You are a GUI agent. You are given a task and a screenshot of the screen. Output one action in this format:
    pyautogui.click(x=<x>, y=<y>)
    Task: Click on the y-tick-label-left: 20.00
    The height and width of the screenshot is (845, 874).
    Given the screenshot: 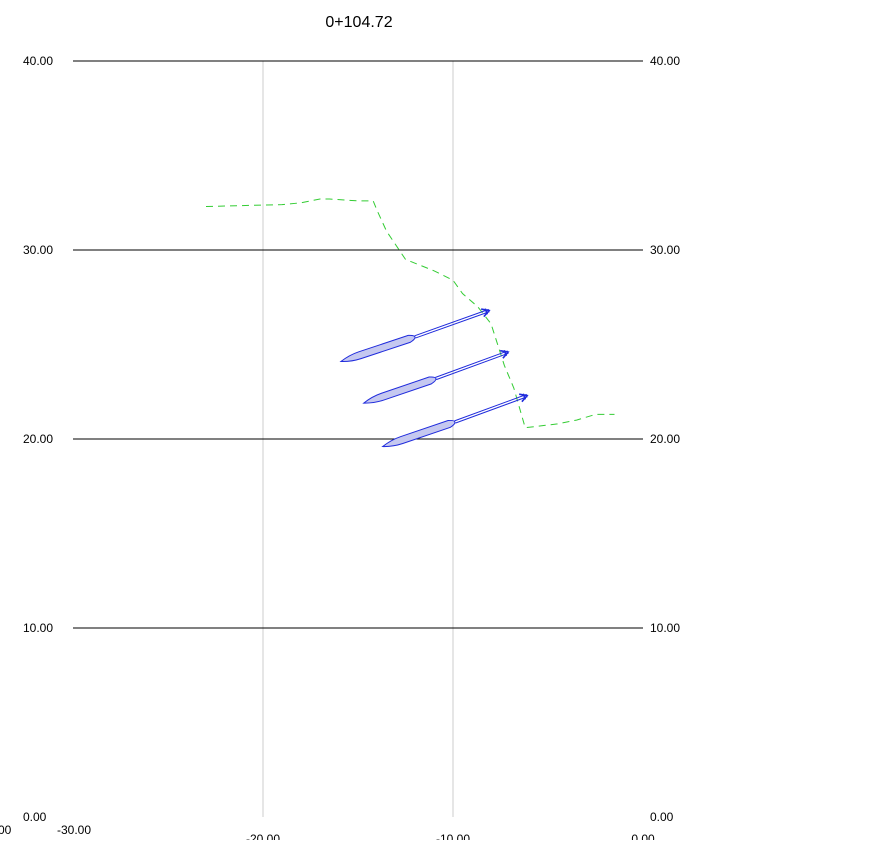 What is the action you would take?
    pyautogui.click(x=38, y=439)
    